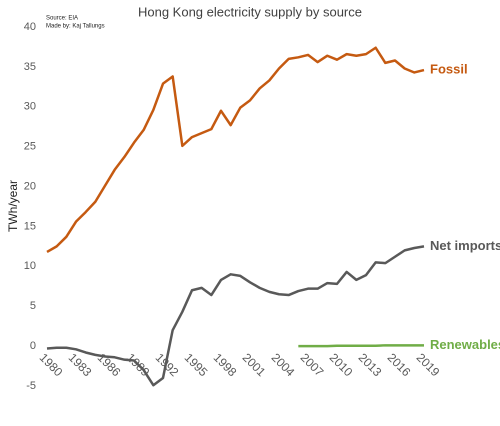  What do you see at coordinates (30, 67) in the screenshot?
I see `y-tick-label: 35` at bounding box center [30, 67].